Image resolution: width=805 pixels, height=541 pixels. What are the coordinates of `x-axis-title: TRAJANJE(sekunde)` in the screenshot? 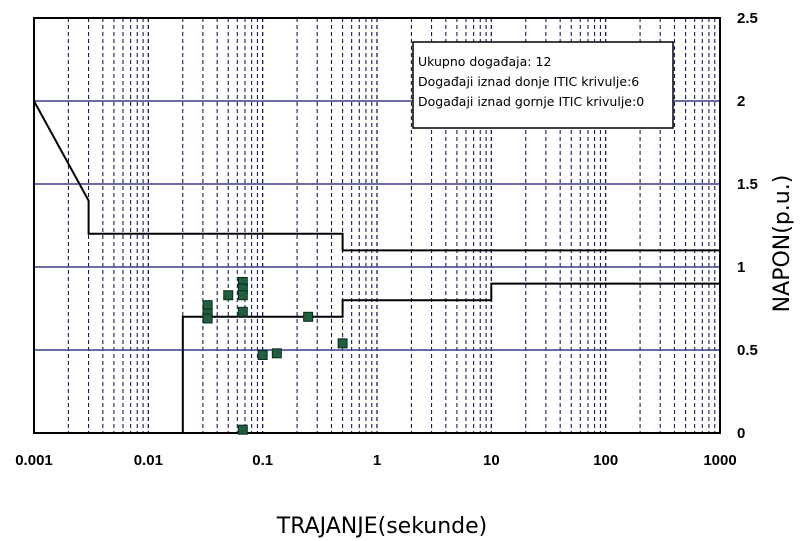 It's located at (382, 526).